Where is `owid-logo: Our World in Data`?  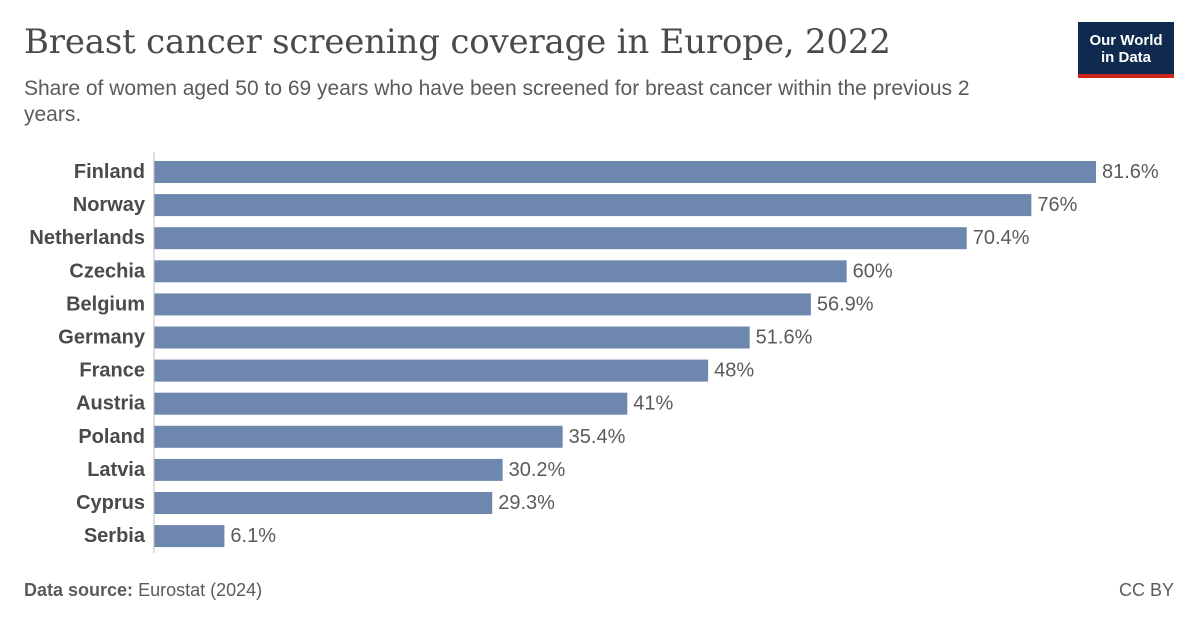 owid-logo: Our World in Data is located at coordinates (1126, 50).